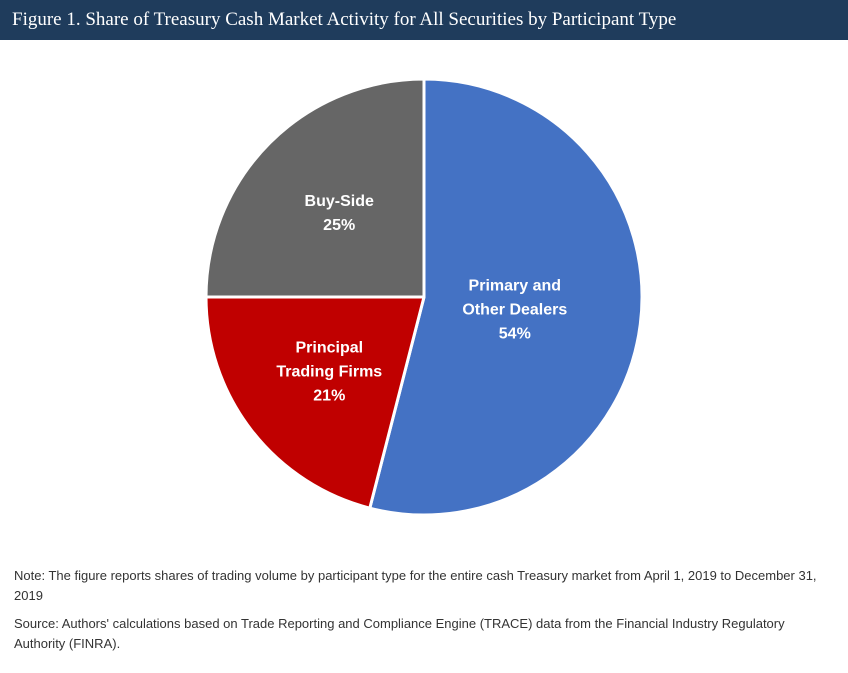 The height and width of the screenshot is (673, 848). I want to click on slice-value-label: 25%, so click(339, 225).